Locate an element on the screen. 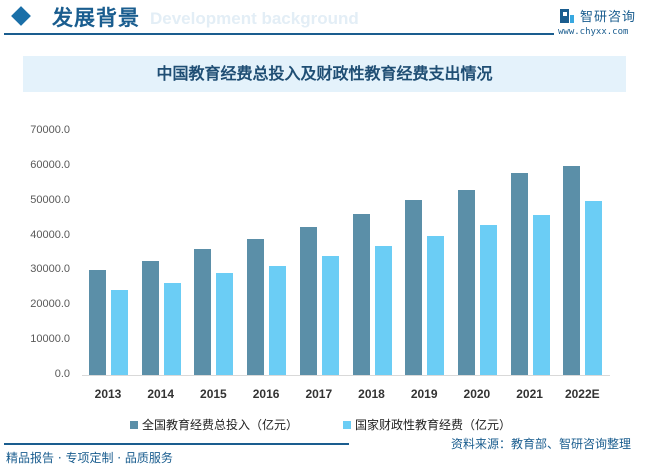  brand-logo: 智研咨询 is located at coordinates (598, 15).